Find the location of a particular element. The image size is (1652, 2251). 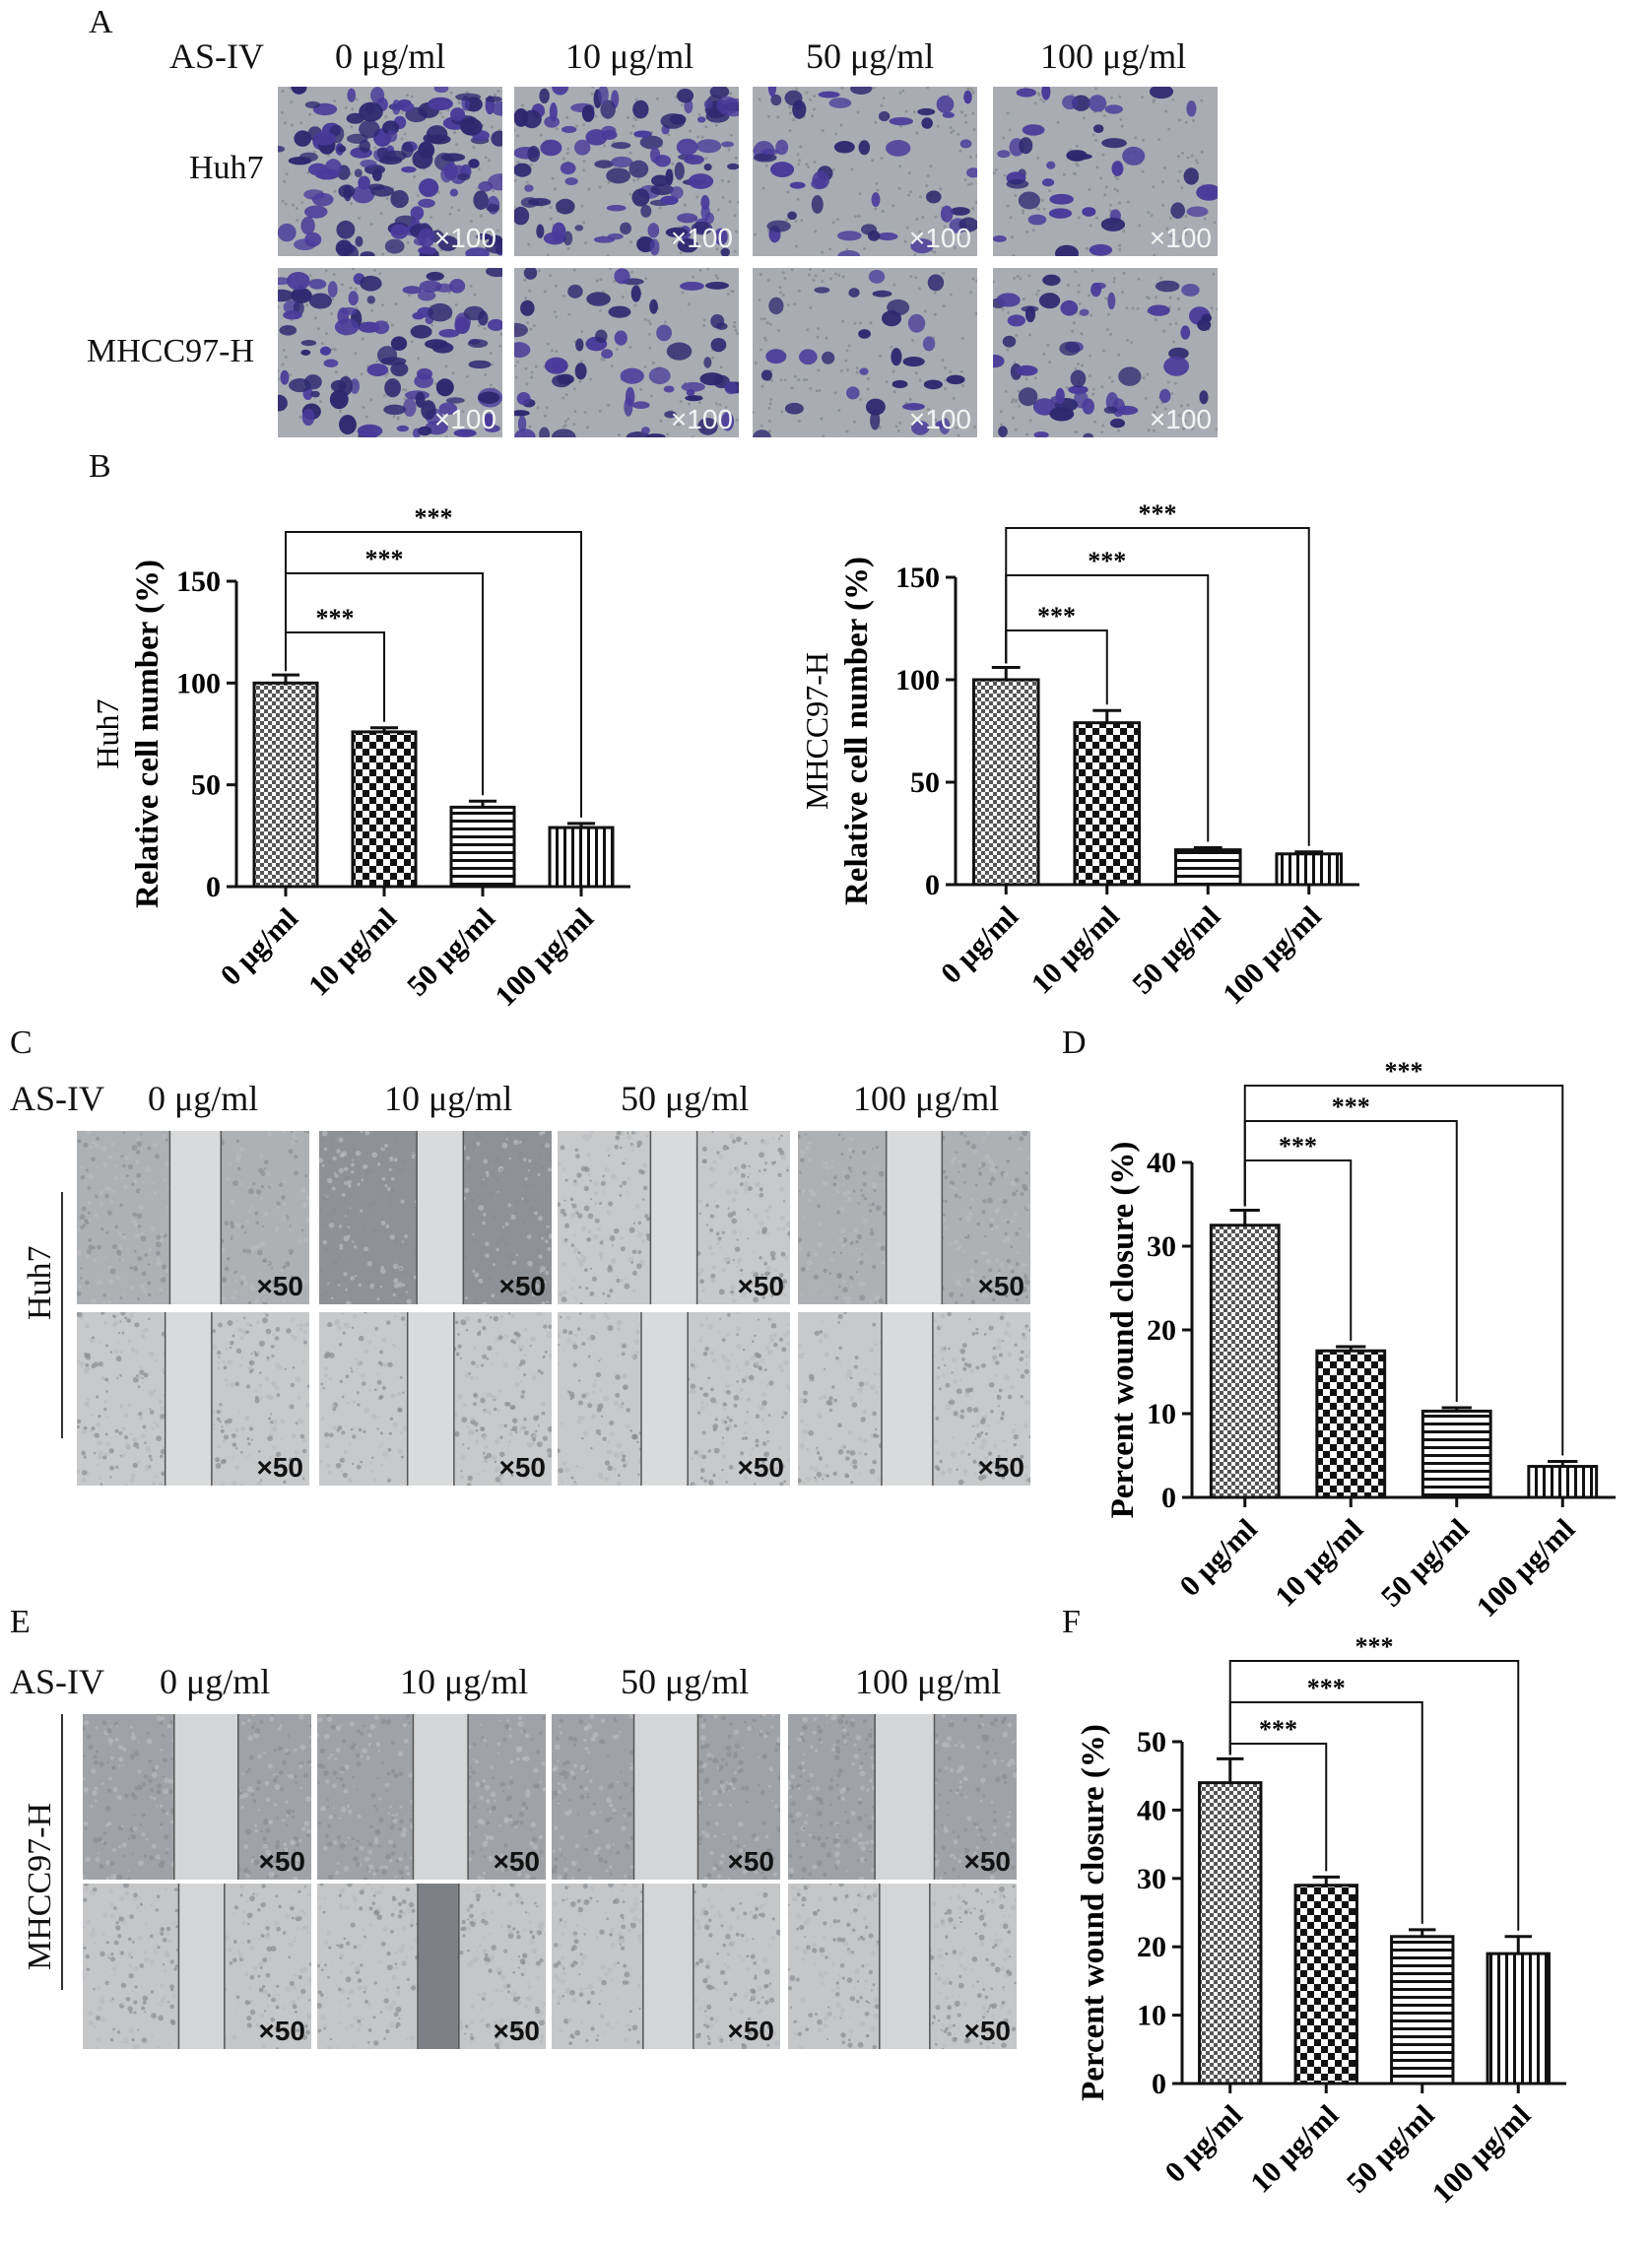

row-label-mhcc-e: MHCC97-H is located at coordinates (40, 1886).